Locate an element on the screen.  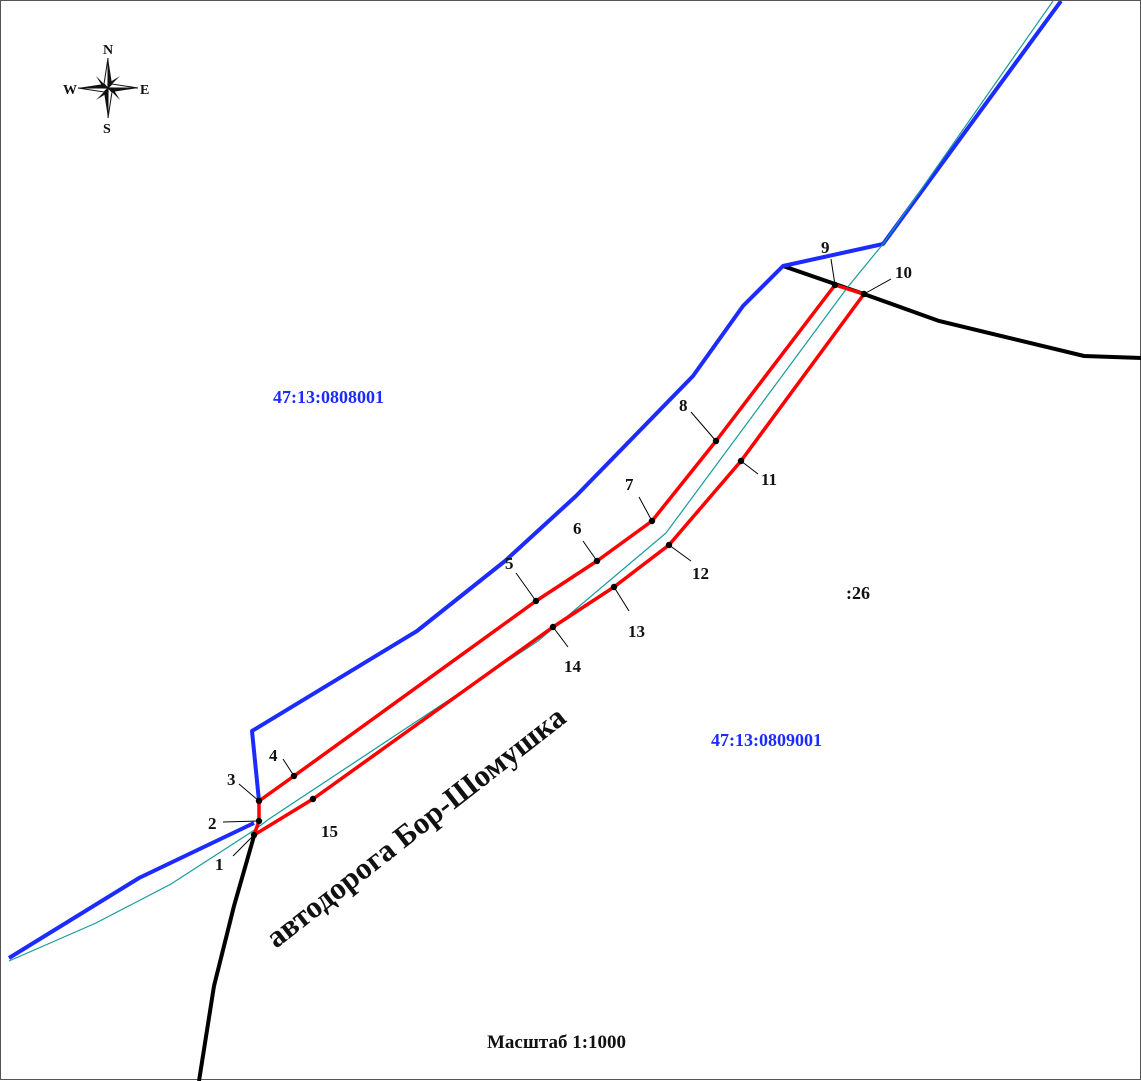
black-boundary-line-east is located at coordinates (961, 312).